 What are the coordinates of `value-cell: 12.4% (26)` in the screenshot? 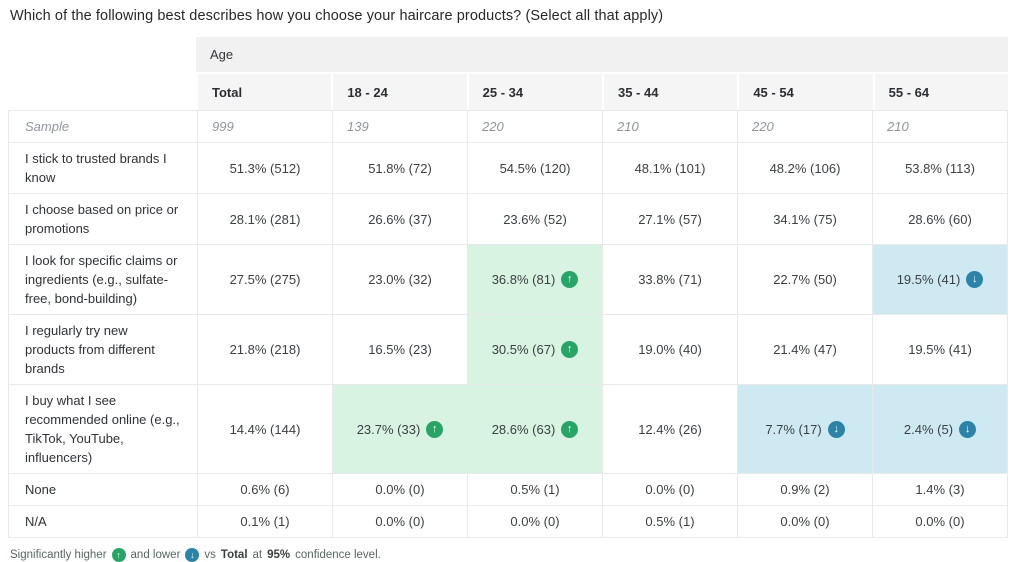 It's located at (669, 429).